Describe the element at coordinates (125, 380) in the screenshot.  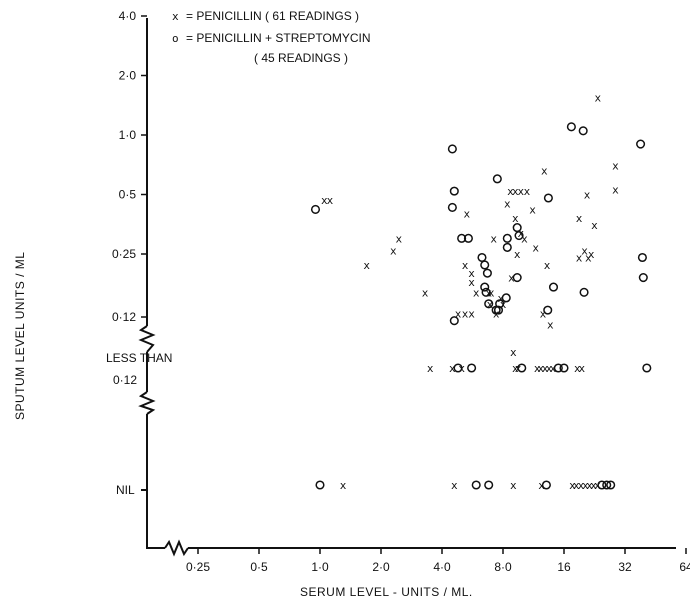
I see `y-tick-less-than-2: 0·12` at that location.